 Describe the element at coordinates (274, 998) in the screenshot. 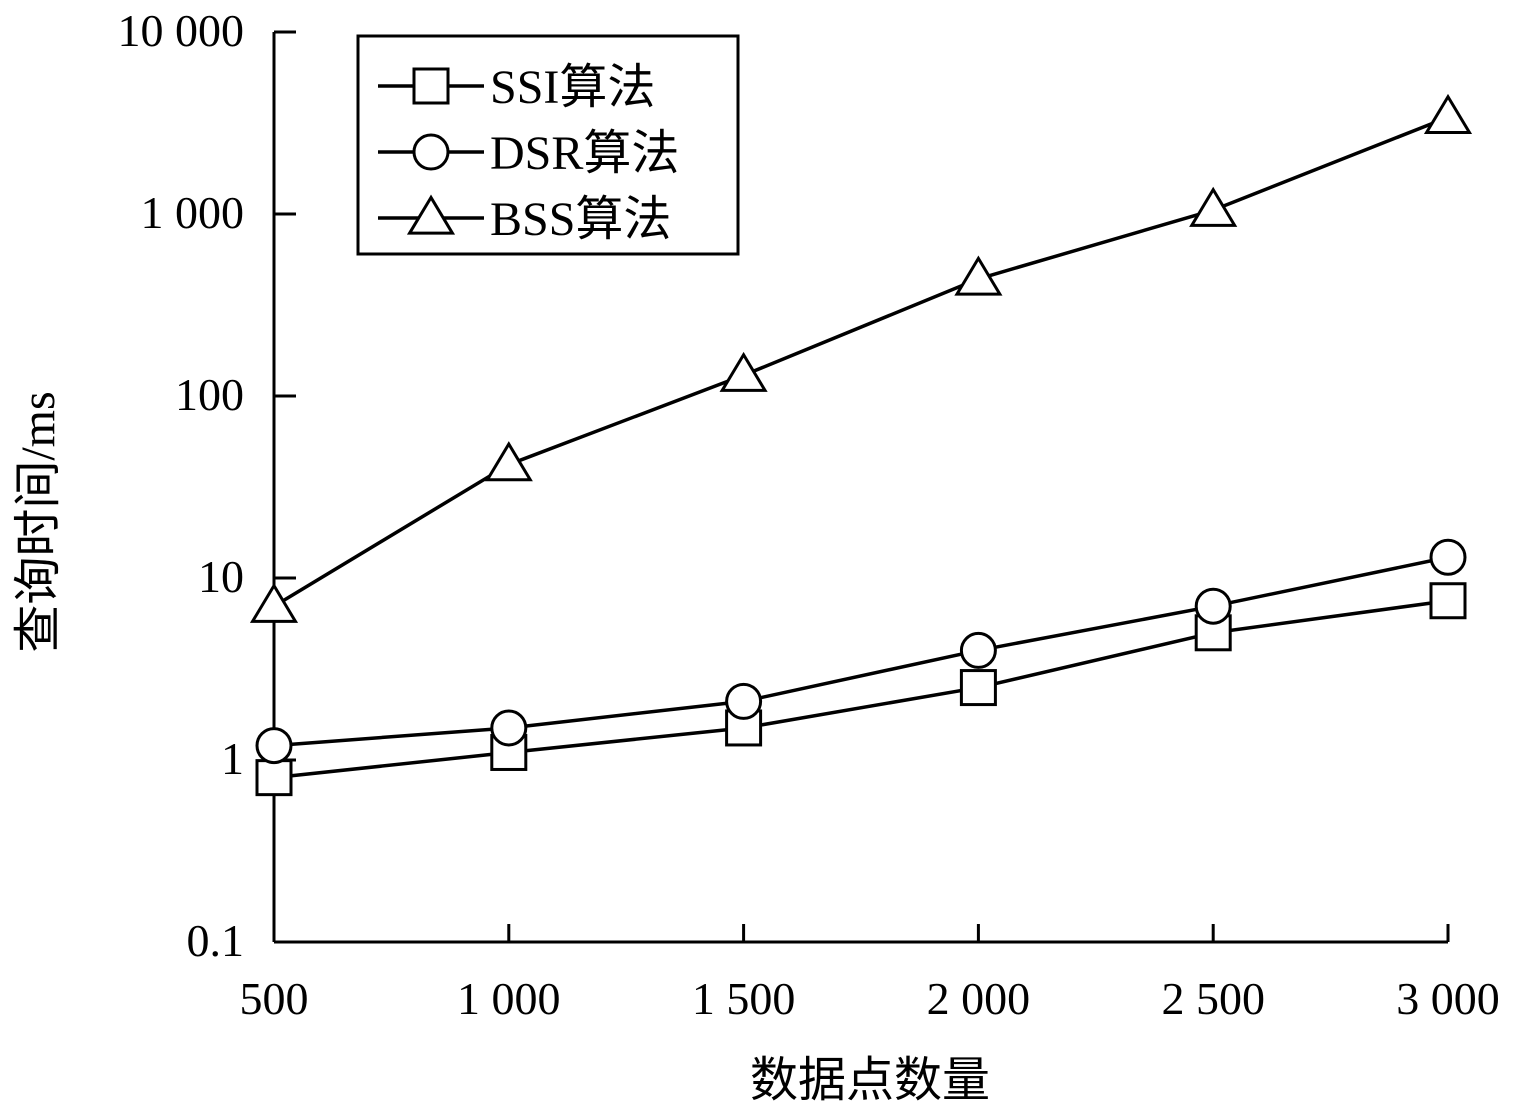

I see `x-tick-label: 500` at that location.